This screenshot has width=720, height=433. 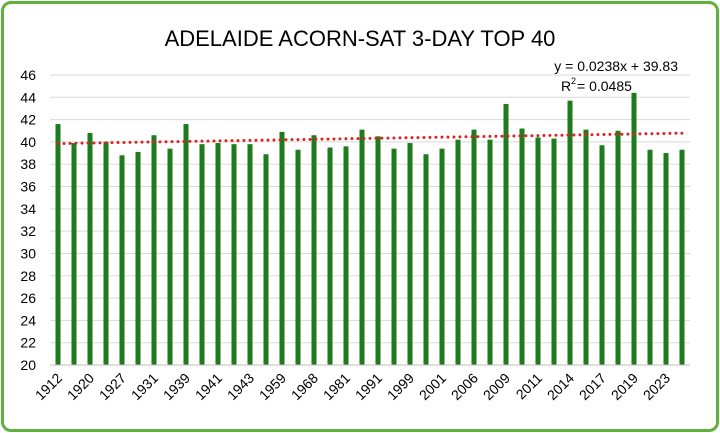 What do you see at coordinates (28, 164) in the screenshot?
I see `y-tick-label: 38` at bounding box center [28, 164].